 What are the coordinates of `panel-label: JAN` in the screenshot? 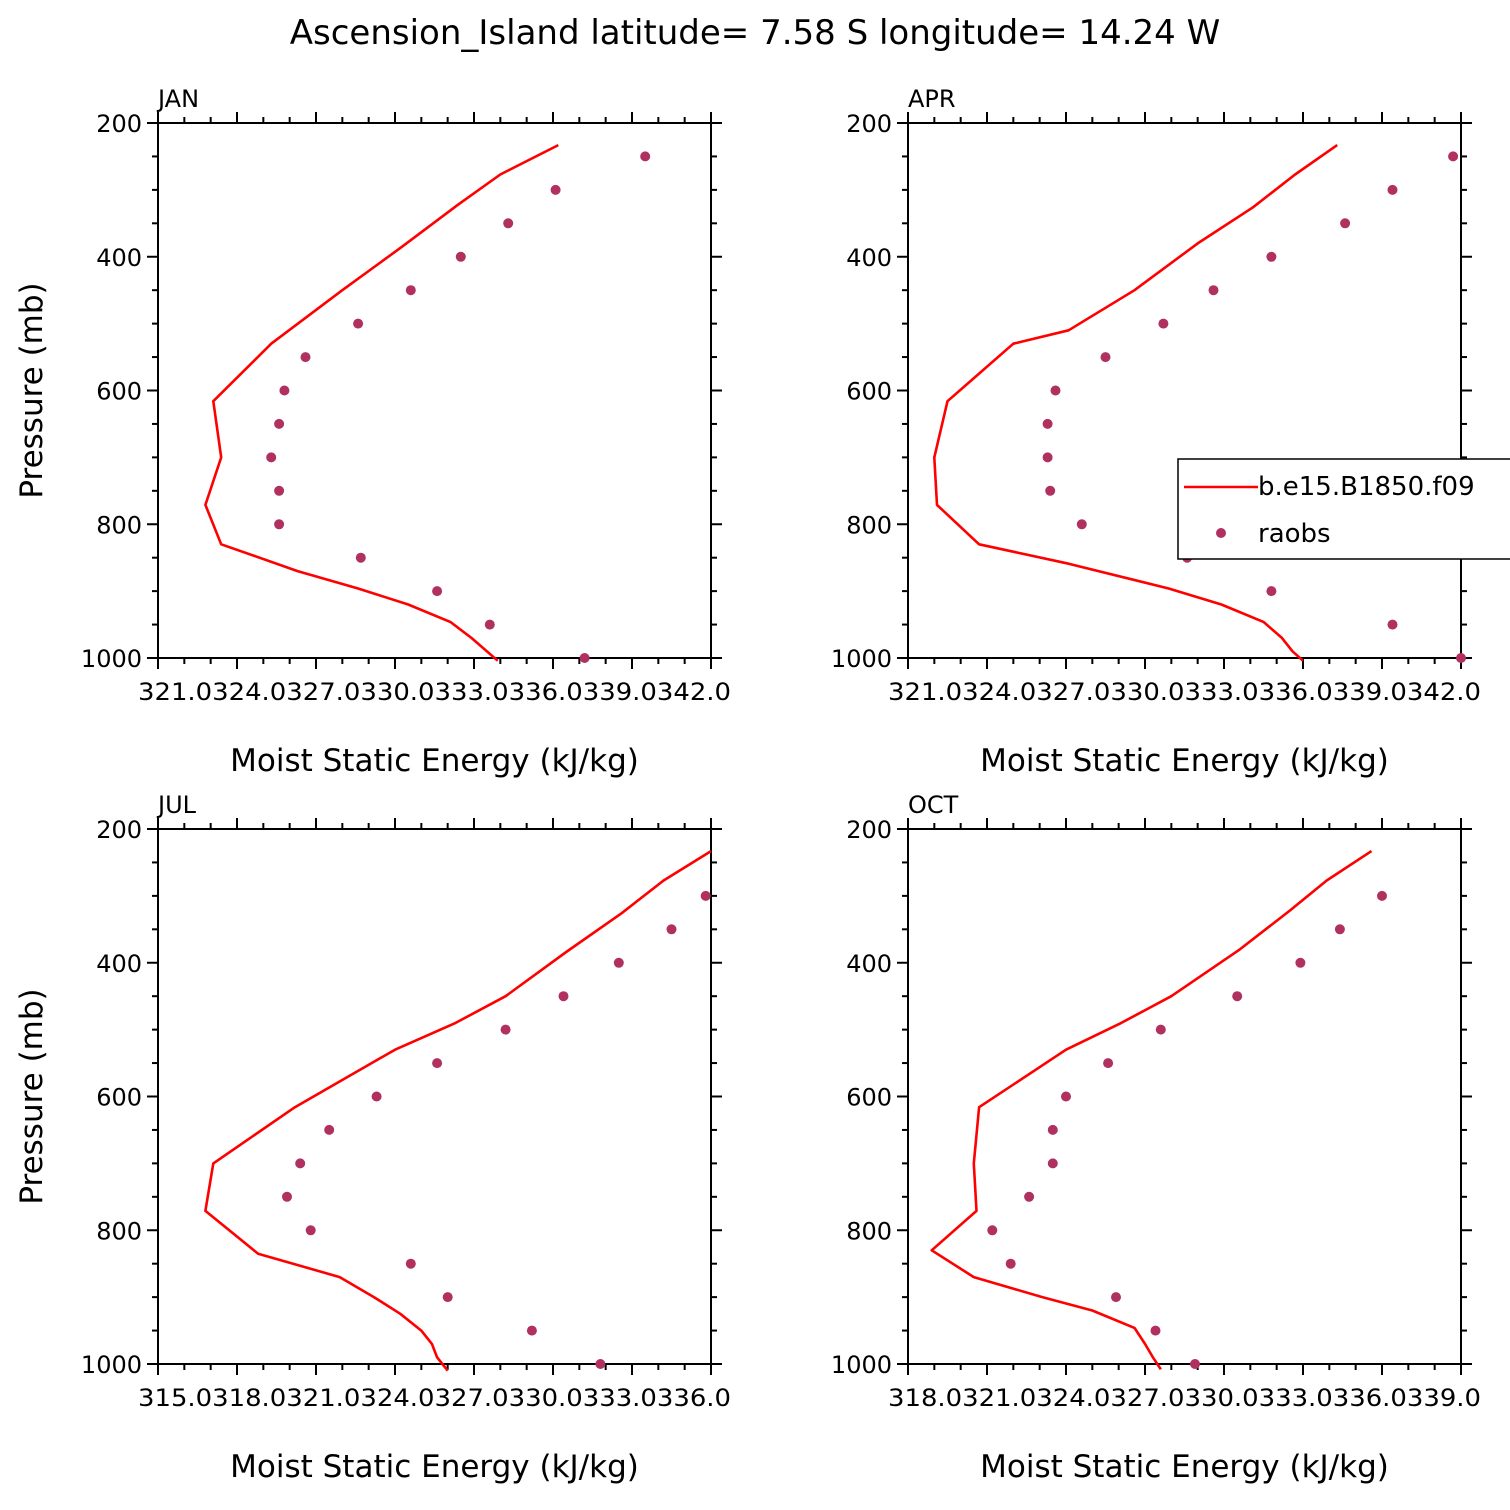 It's located at (177, 99).